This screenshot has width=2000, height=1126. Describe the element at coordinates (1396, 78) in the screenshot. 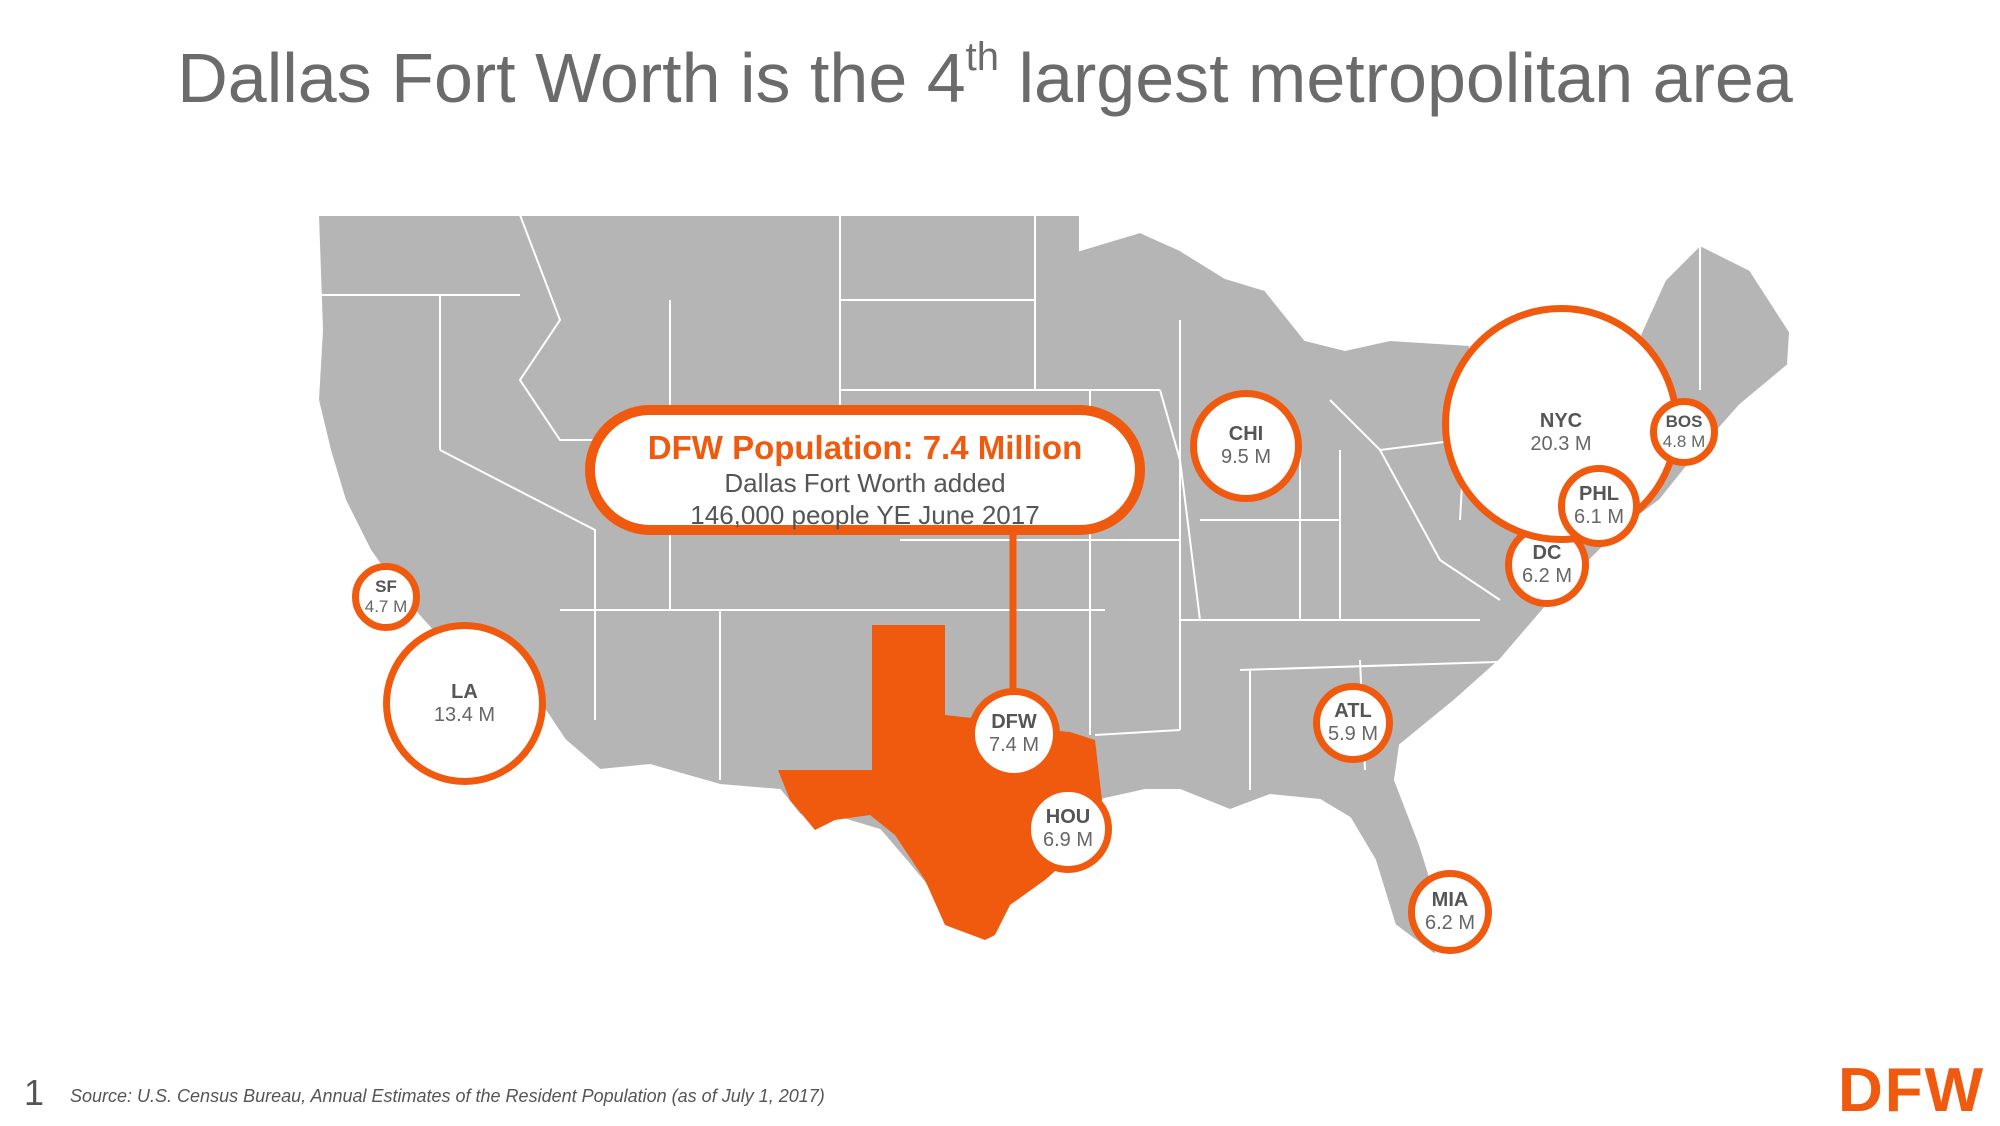

I see `title-rest: largest metropolitan area` at that location.